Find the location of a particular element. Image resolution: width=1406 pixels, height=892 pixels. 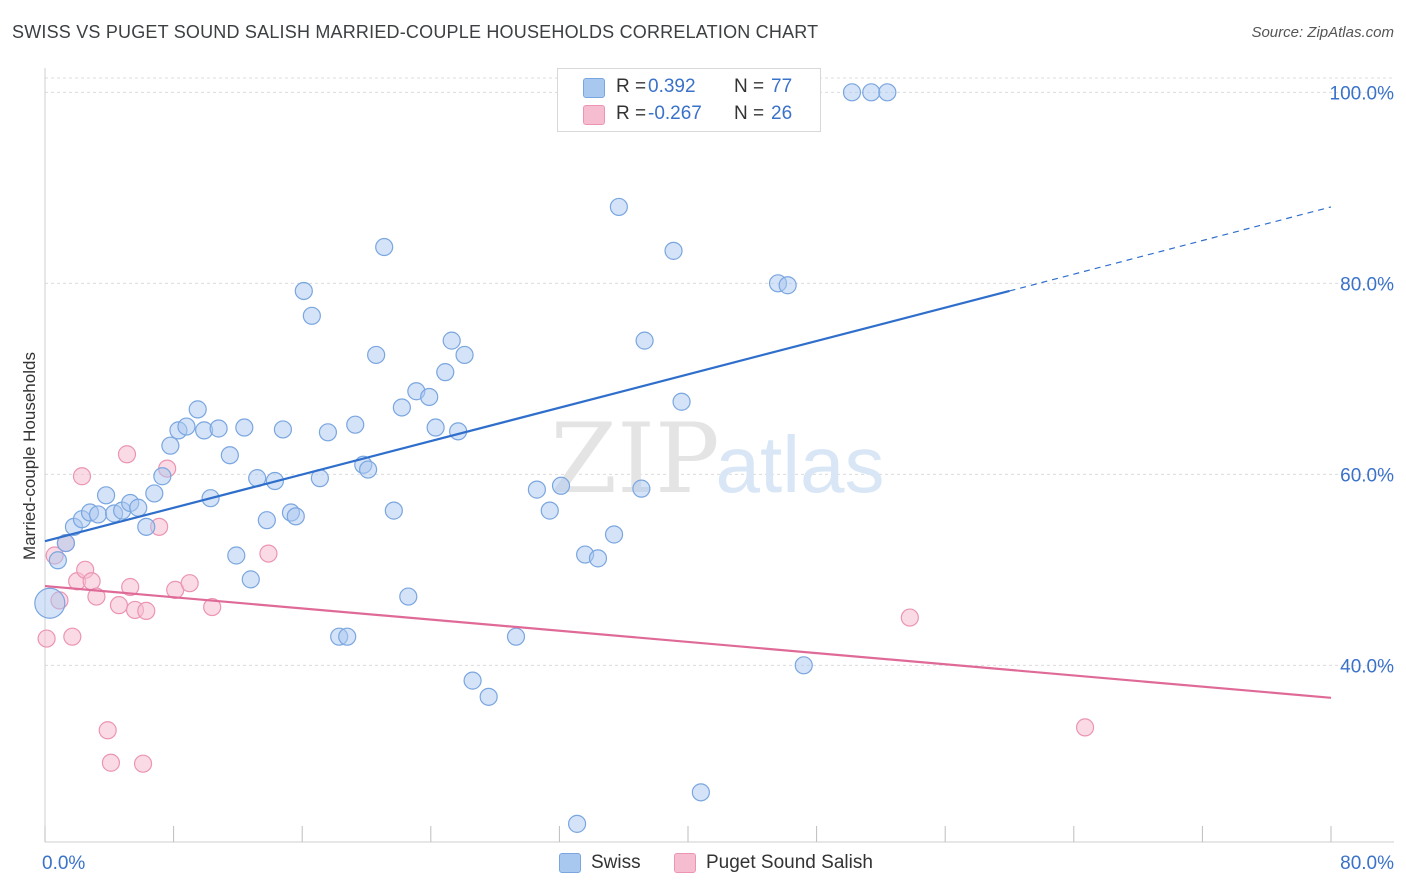

legend-label: Swiss is located at coordinates (616, 862).